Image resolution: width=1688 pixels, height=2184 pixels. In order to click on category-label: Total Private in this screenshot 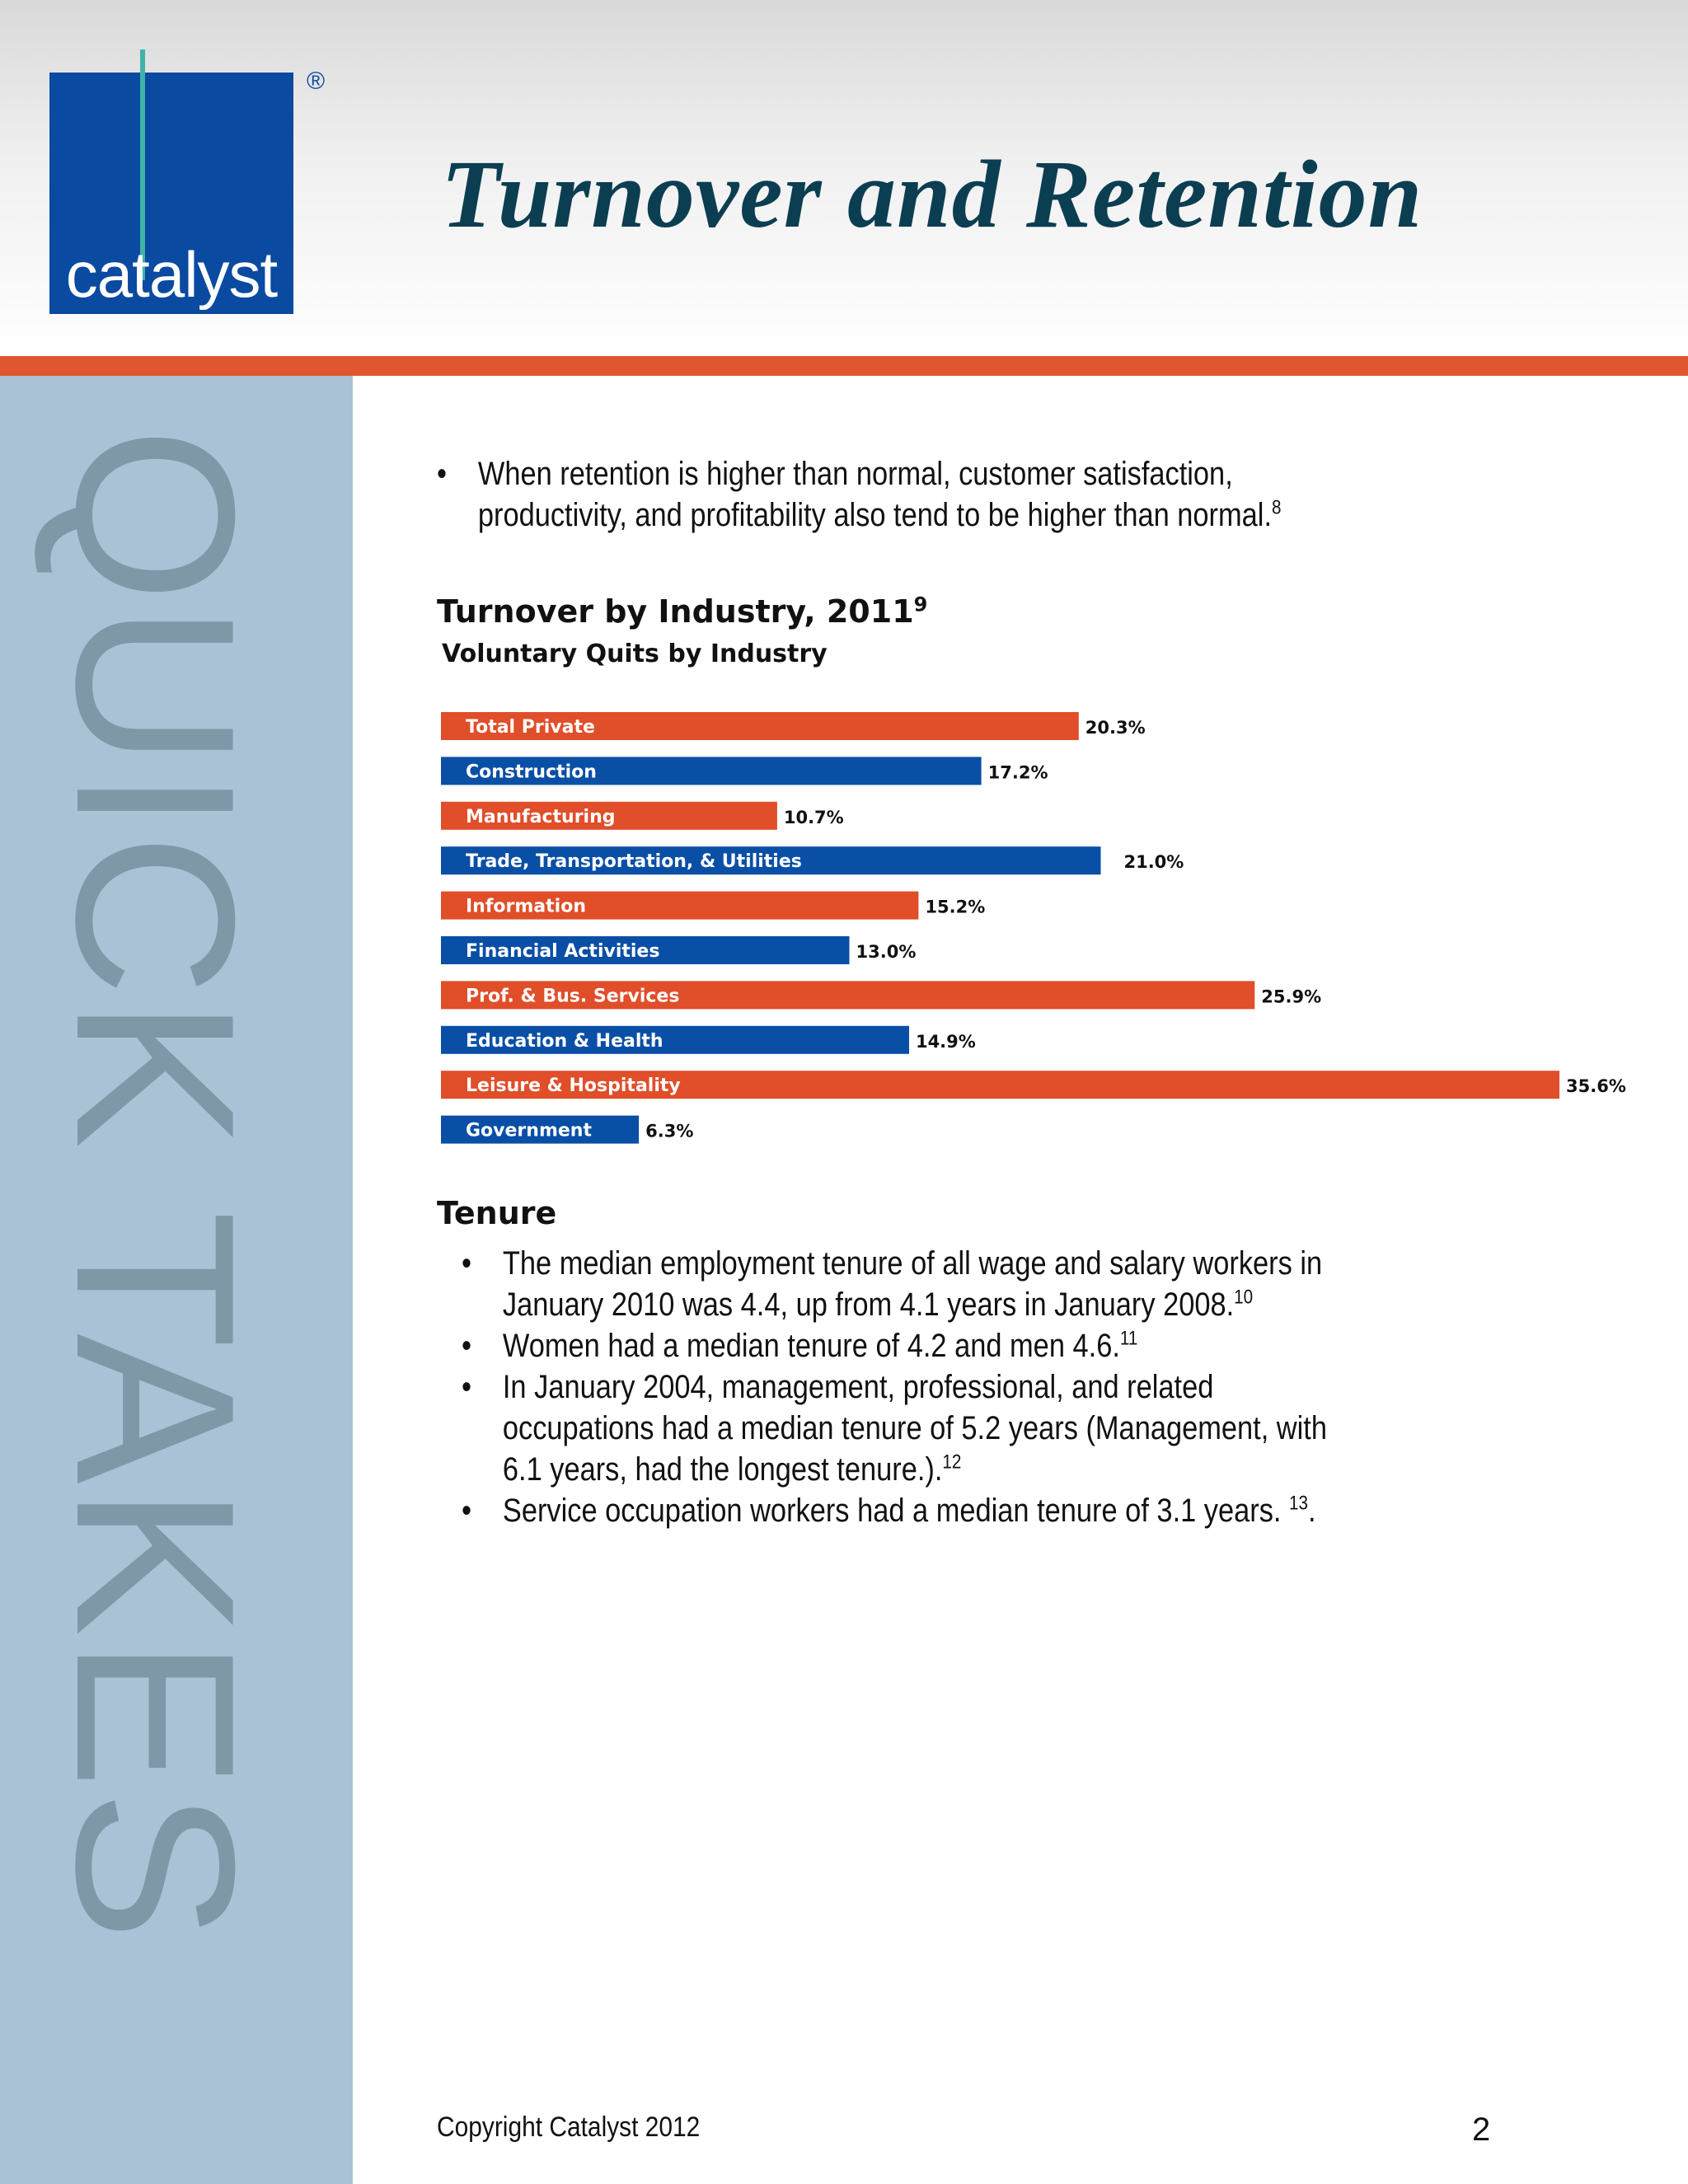, I will do `click(530, 727)`.